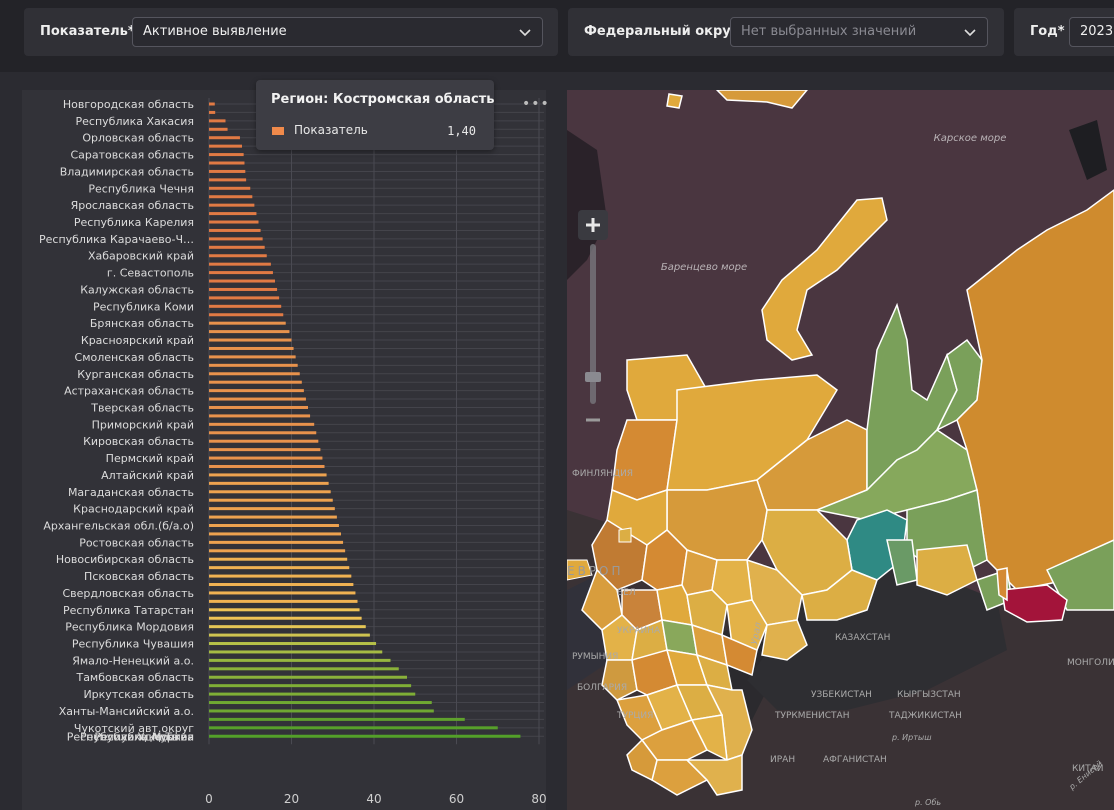 The width and height of the screenshot is (1114, 810). What do you see at coordinates (593, 324) in the screenshot?
I see `zoom-slider-track` at bounding box center [593, 324].